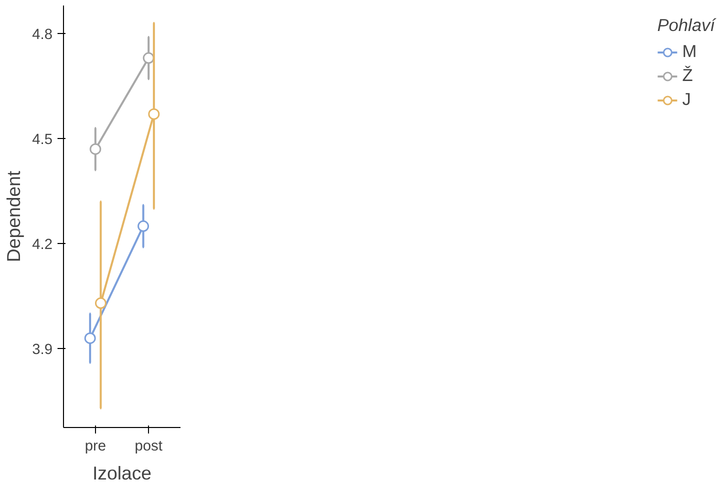 The height and width of the screenshot is (486, 725). Describe the element at coordinates (690, 51) in the screenshot. I see `legend-label: M` at that location.